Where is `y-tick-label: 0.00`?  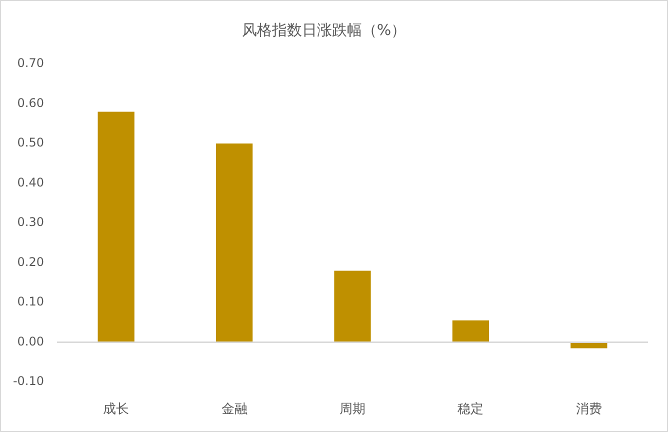 y-tick-label: 0.00 is located at coordinates (30, 341).